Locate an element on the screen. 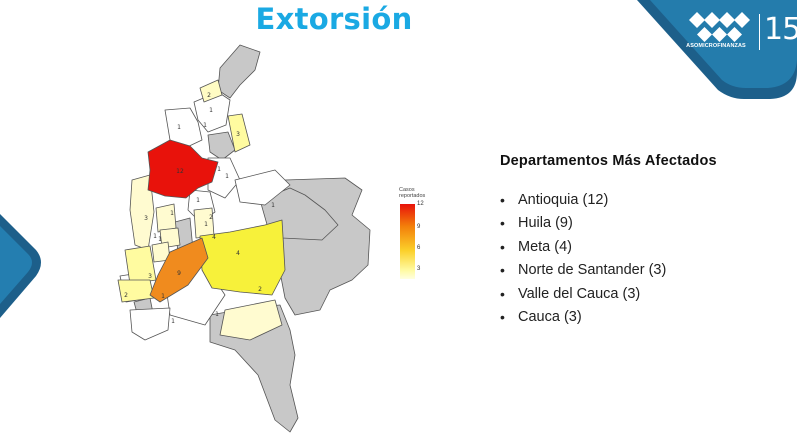 The image size is (797, 437). list-item-text: Valle del Cauca (3) is located at coordinates (579, 293).